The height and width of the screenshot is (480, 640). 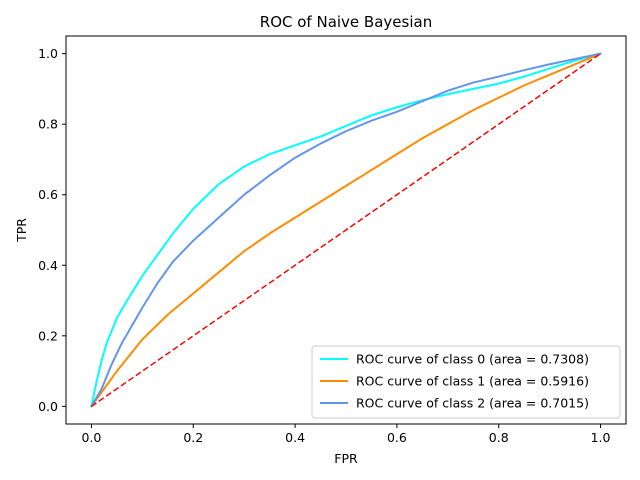 I want to click on x-axis: 0.0 0.2 0.4 0.6 0.8 1.0, so click(x=346, y=434).